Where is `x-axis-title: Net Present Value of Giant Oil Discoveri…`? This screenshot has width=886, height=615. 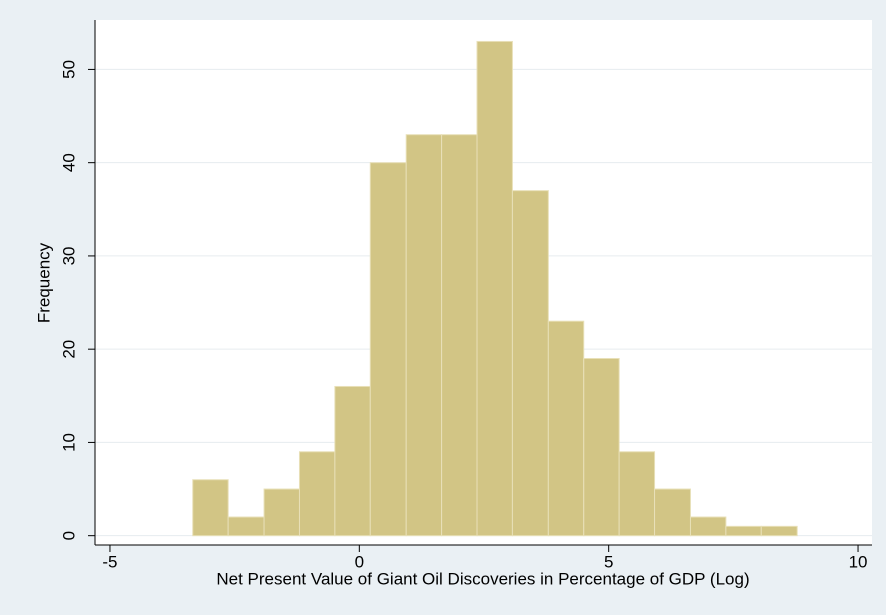 x-axis-title: Net Present Value of Giant Oil Discoveri… is located at coordinates (482, 578).